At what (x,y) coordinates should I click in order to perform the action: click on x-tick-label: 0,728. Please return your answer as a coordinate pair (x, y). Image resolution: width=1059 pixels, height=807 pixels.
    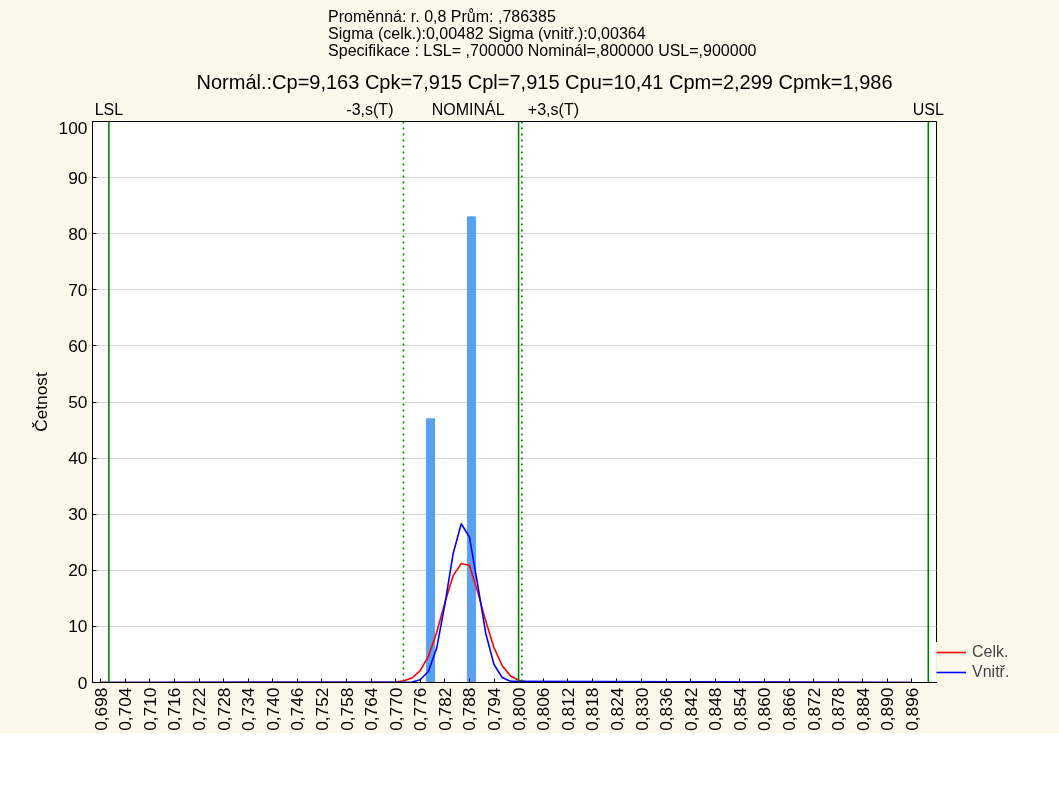
    Looking at the image, I should click on (223, 709).